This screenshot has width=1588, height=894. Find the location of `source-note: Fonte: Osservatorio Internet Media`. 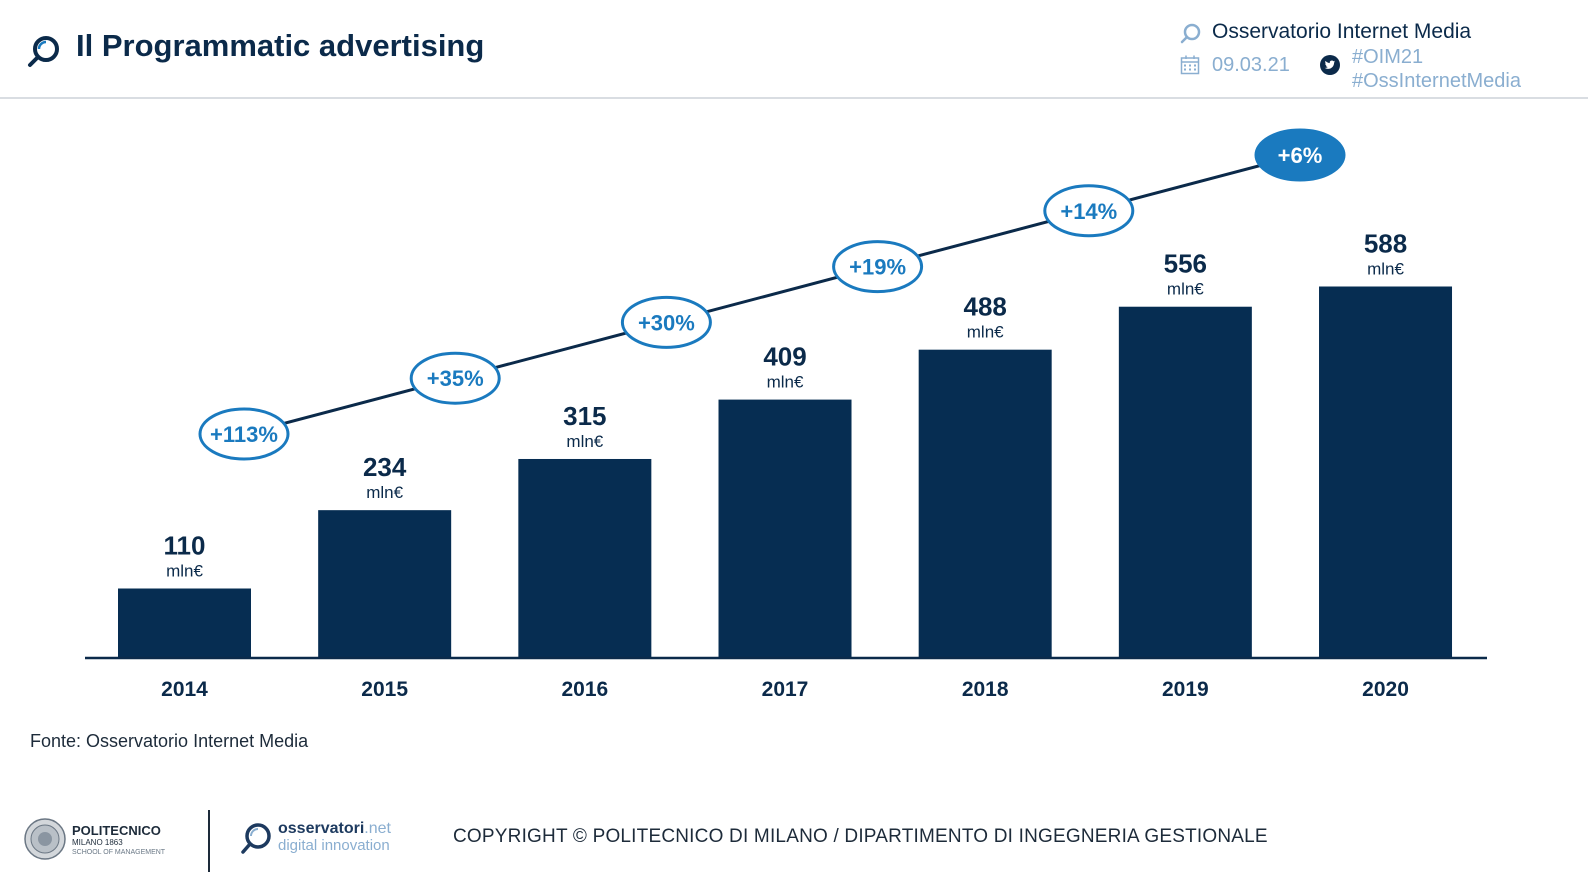

source-note: Fonte: Osservatorio Internet Media is located at coordinates (169, 741).